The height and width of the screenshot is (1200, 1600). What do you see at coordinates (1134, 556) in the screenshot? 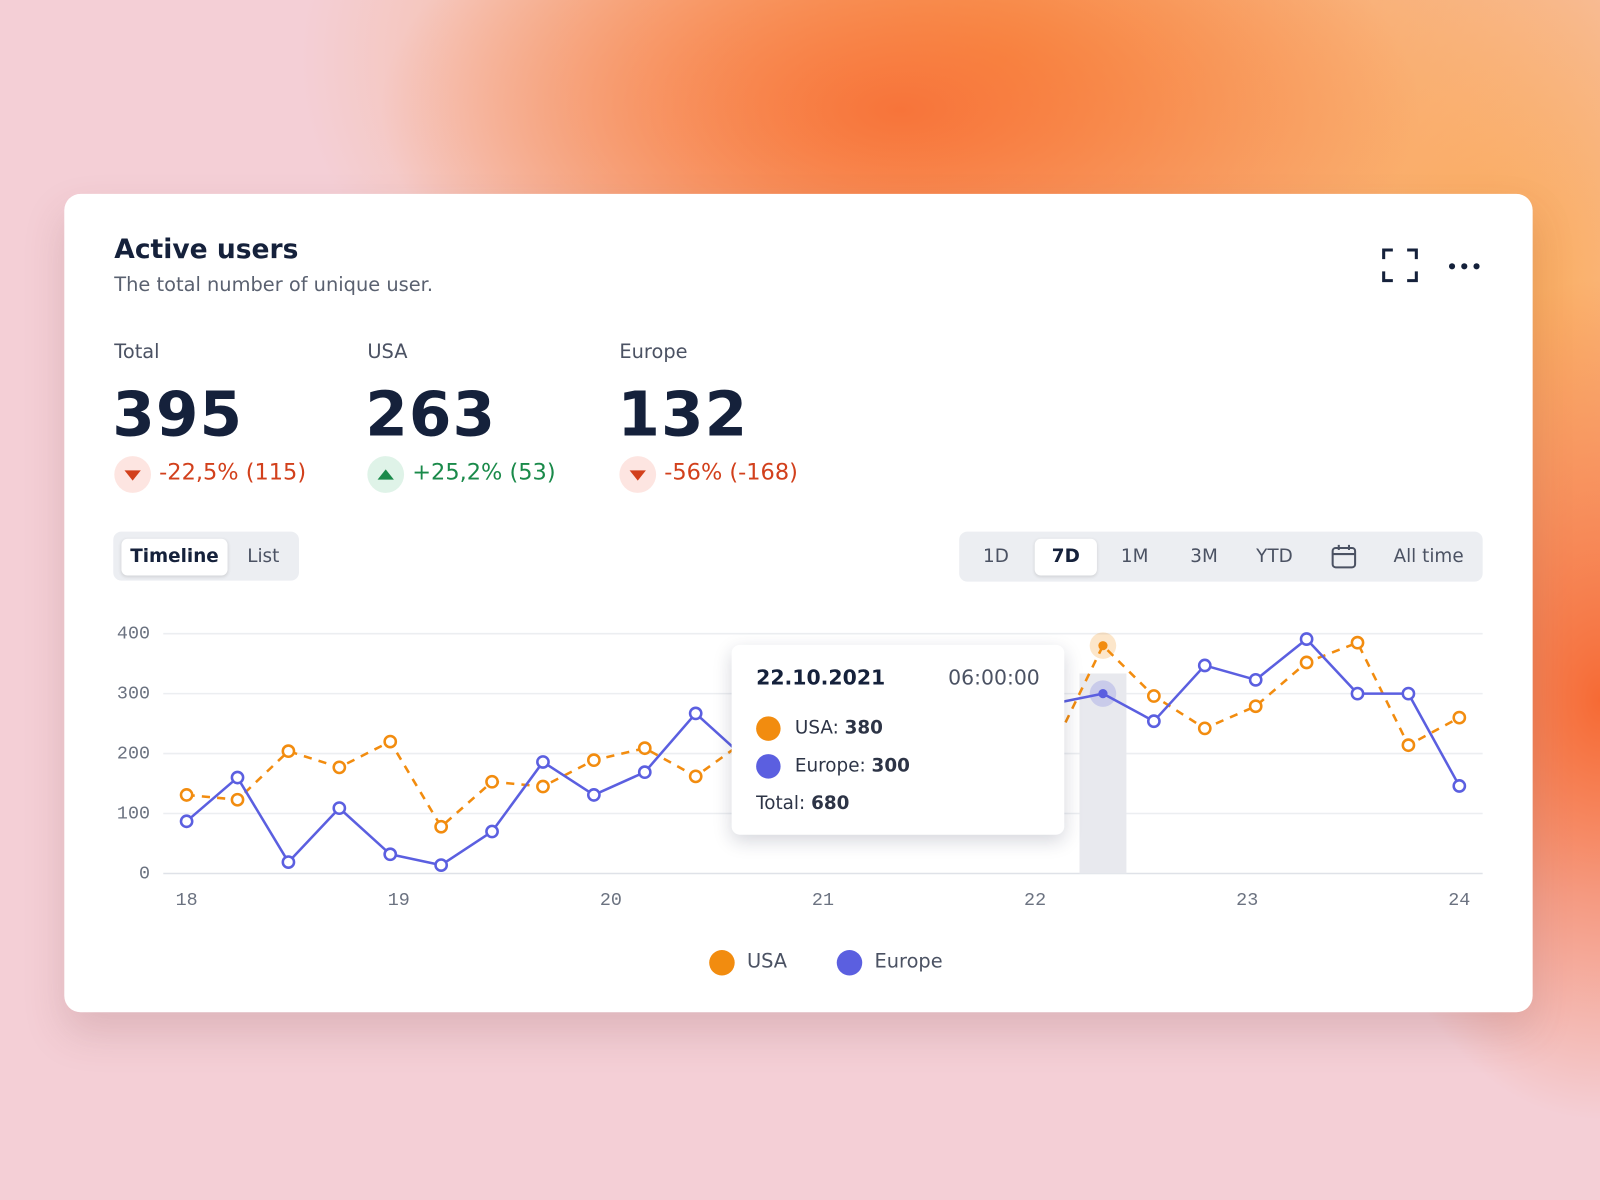
I see `range-button: 1M` at bounding box center [1134, 556].